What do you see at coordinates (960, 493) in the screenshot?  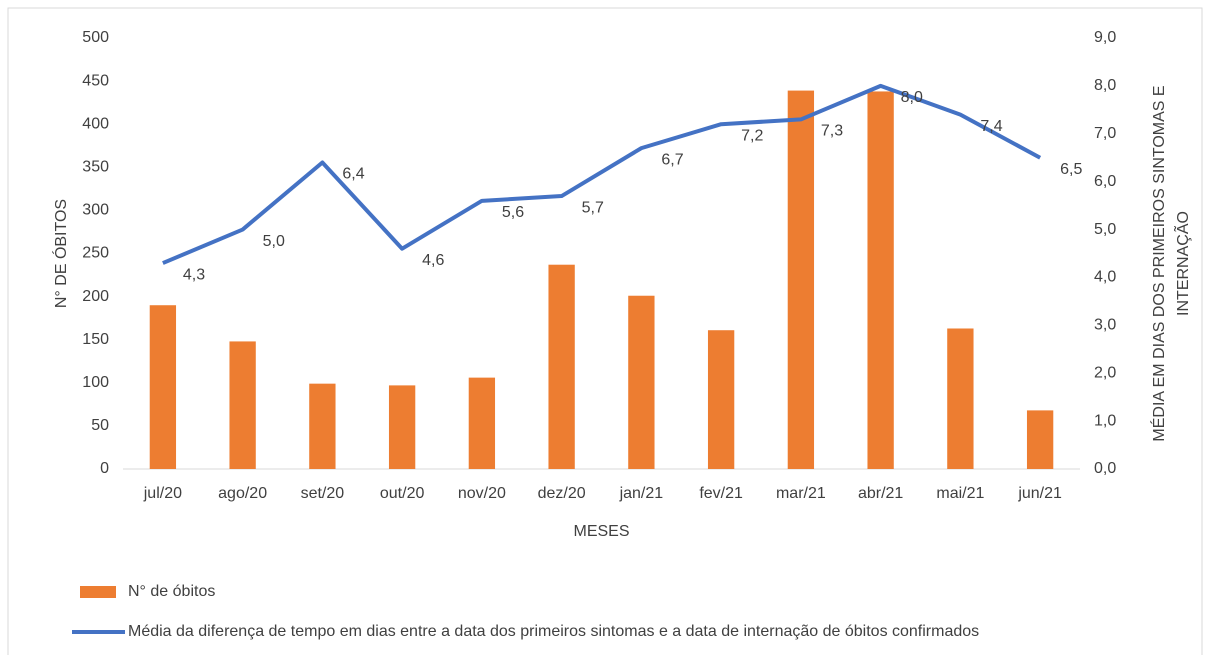 I see `x-tick-label: mai/21` at bounding box center [960, 493].